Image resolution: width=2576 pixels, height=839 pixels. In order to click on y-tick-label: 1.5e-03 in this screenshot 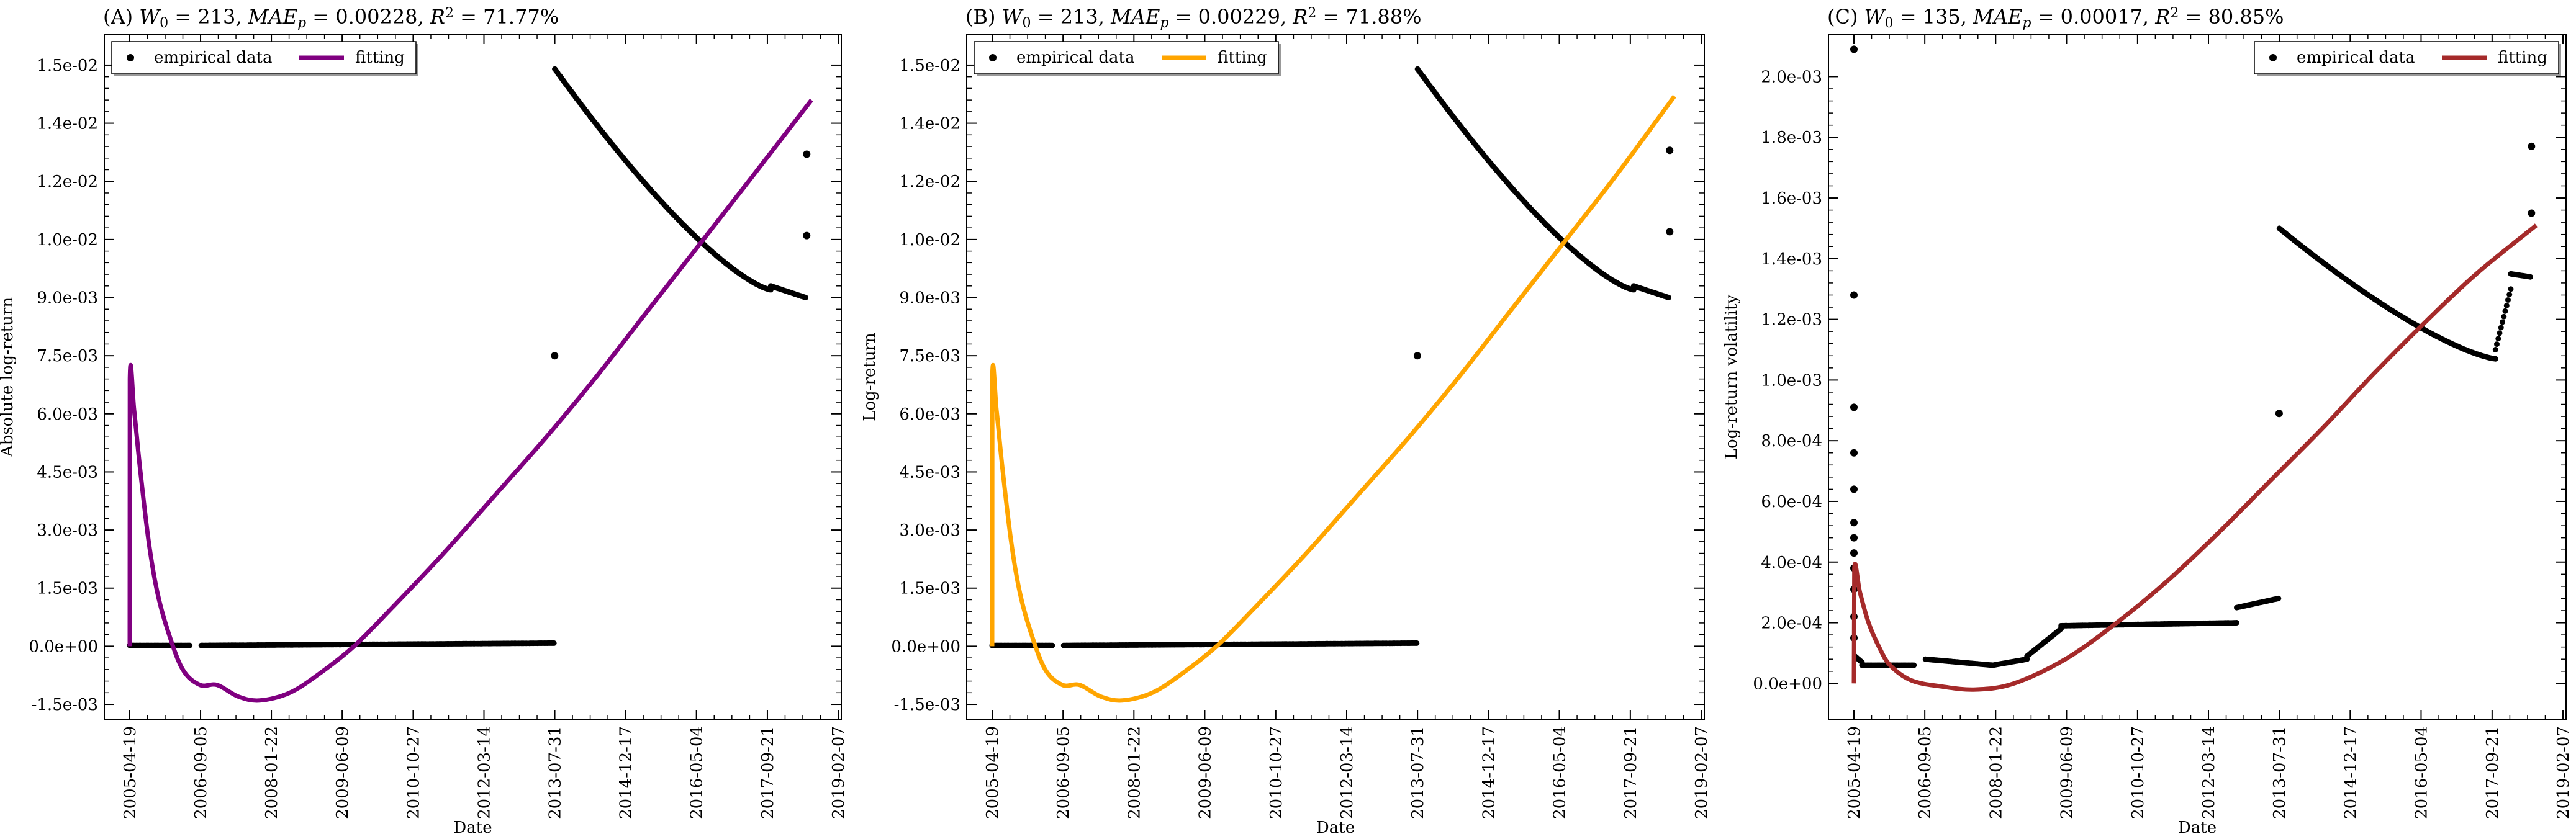, I will do `click(67, 589)`.